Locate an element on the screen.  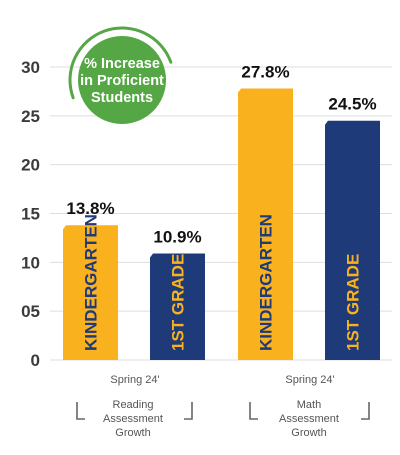
data-label: 24.5% is located at coordinates (352, 104).